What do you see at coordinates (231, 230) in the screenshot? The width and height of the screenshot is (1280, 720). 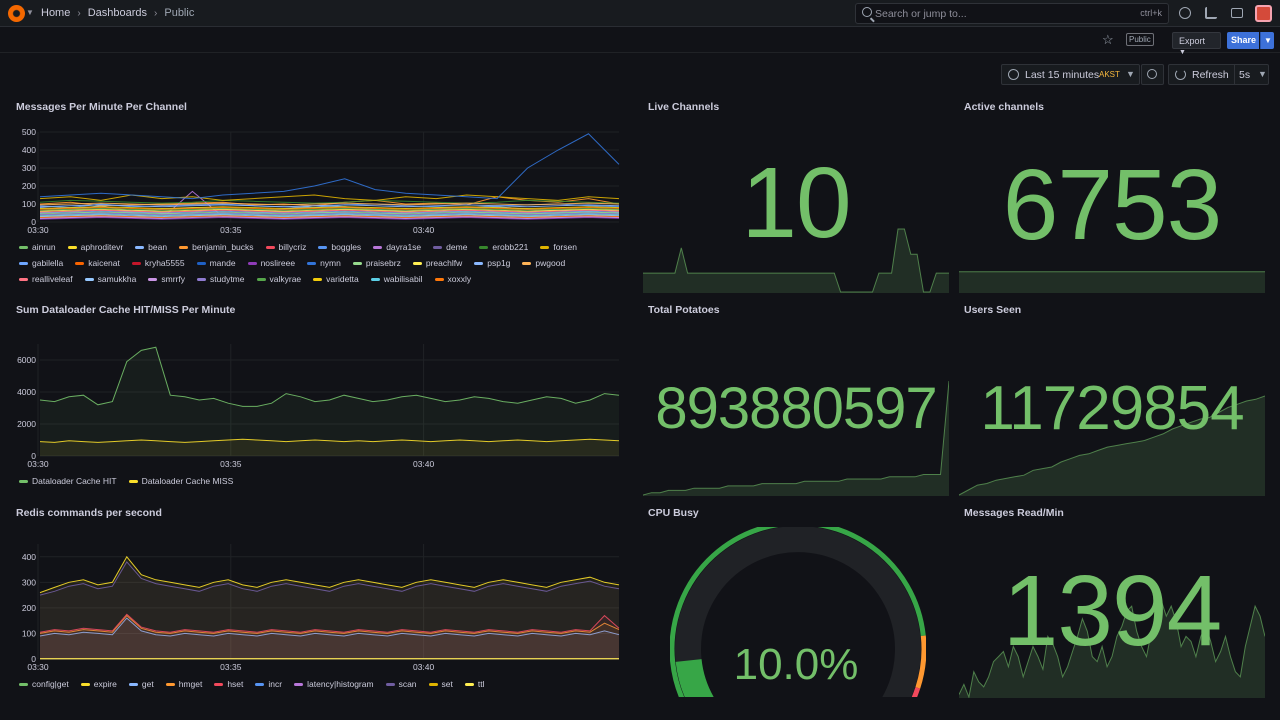 I see `x-tick-label: 03:35` at bounding box center [231, 230].